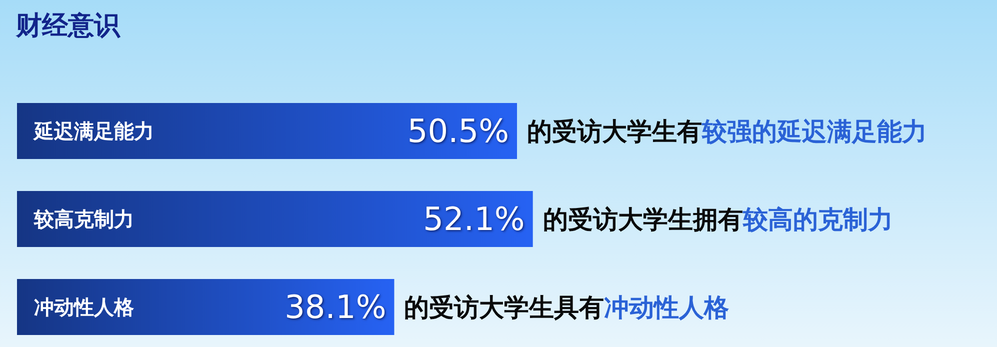 This screenshot has height=347, width=997. I want to click on text: 较强的延迟满足能力, so click(814, 131).